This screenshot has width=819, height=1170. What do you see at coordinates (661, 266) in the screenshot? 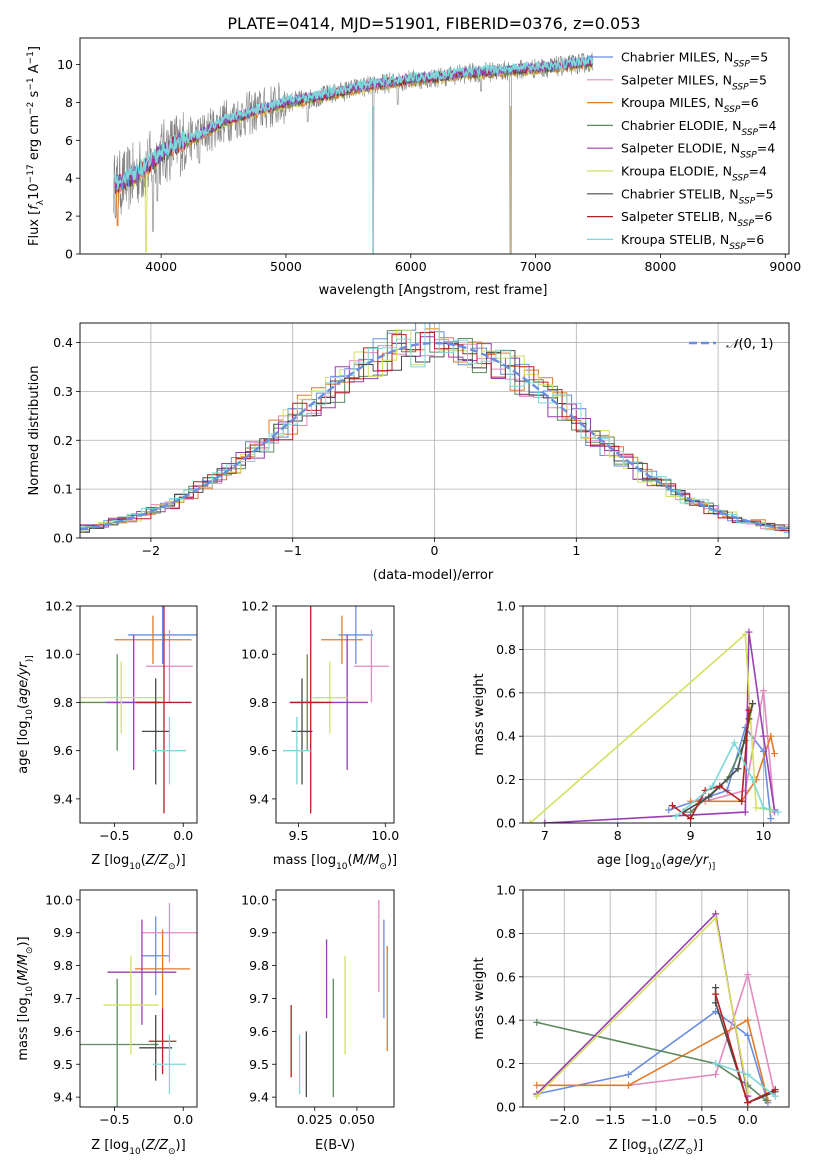
I see `x-tick-label: 8000` at bounding box center [661, 266].